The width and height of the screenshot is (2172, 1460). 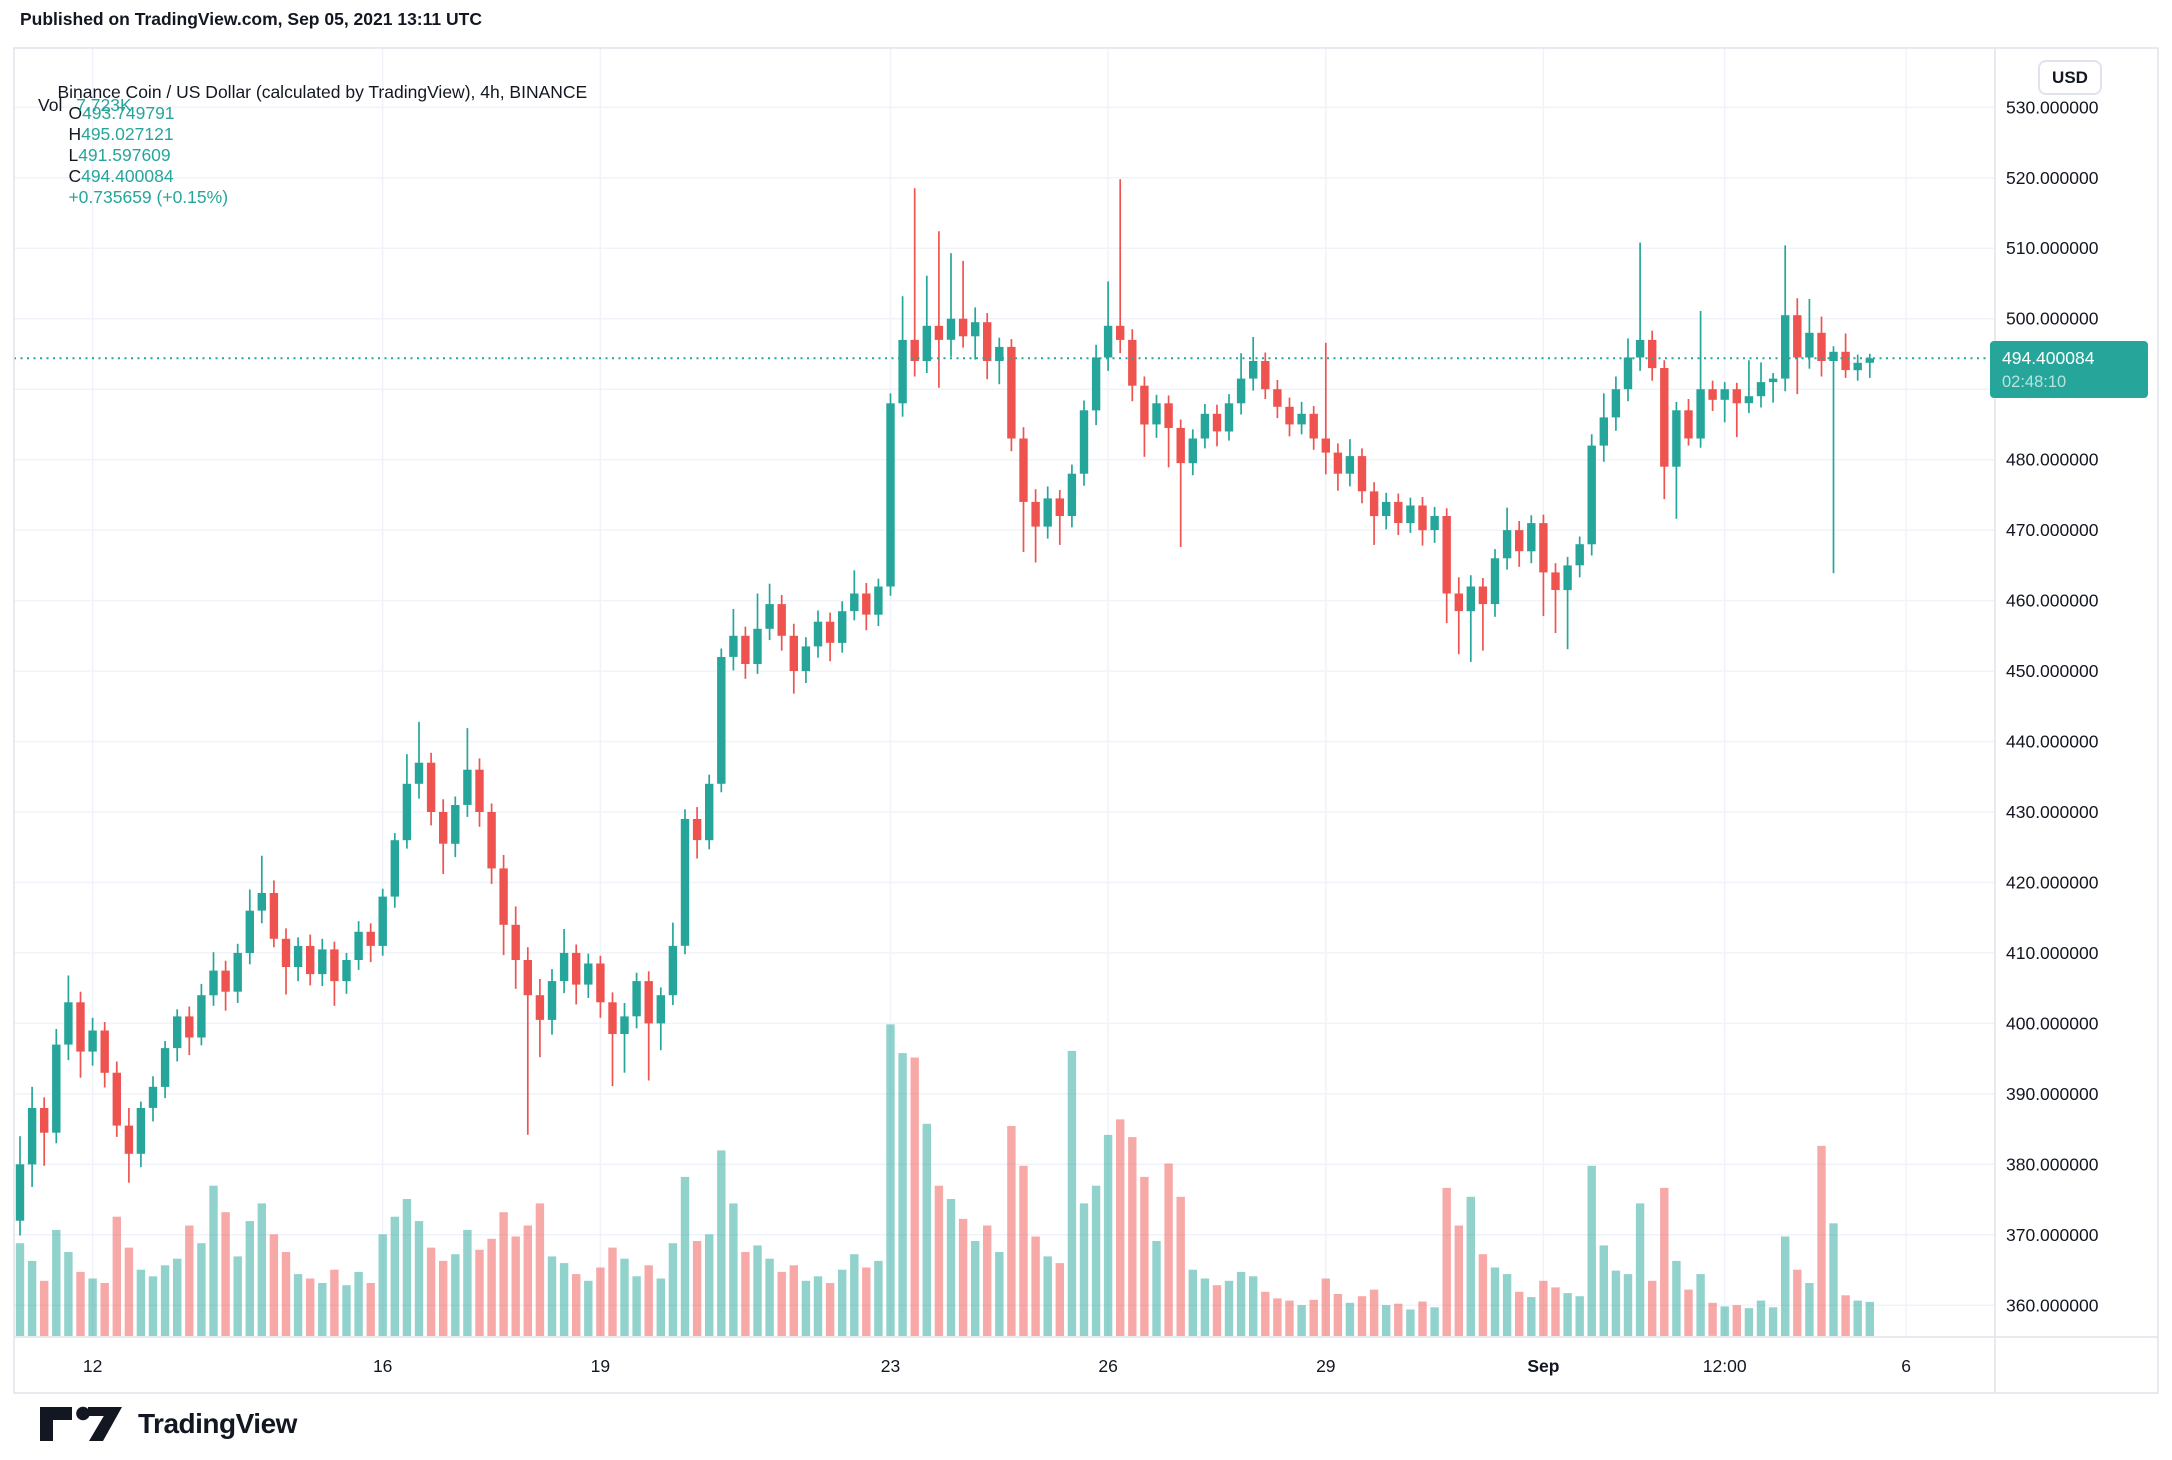 I want to click on last-price-value: 494.400084, so click(x=2048, y=358).